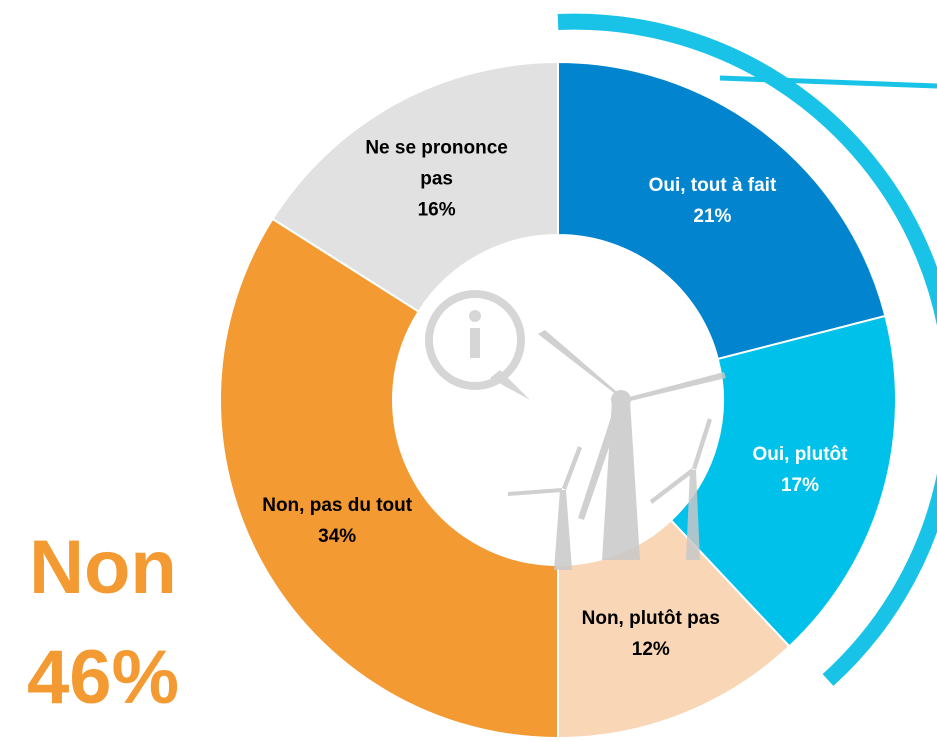  What do you see at coordinates (103, 567) in the screenshot?
I see `annotation-label: Non` at bounding box center [103, 567].